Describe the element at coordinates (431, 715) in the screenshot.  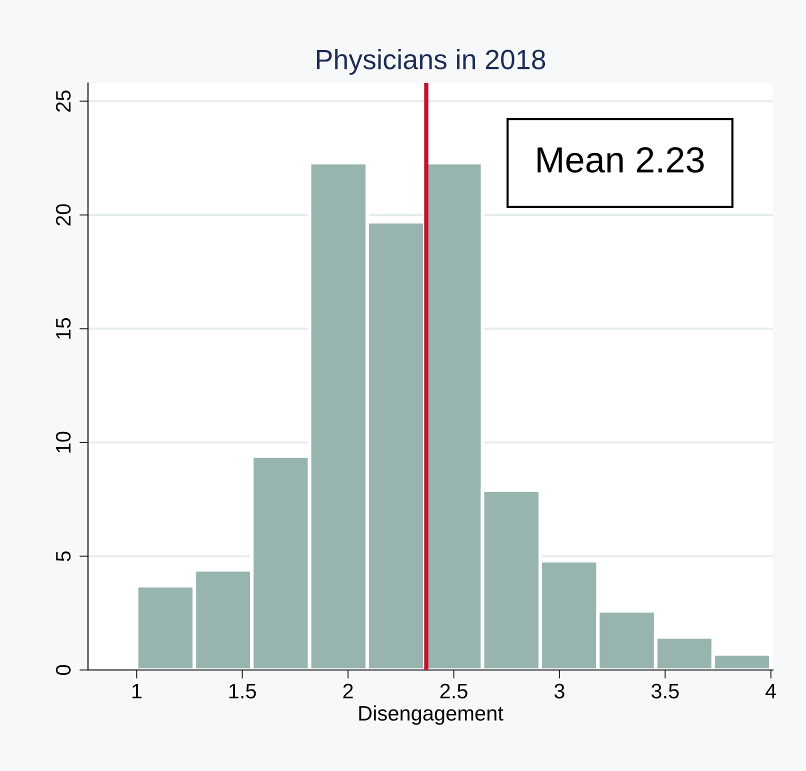
I see `x-axis-title: Disengagement` at that location.